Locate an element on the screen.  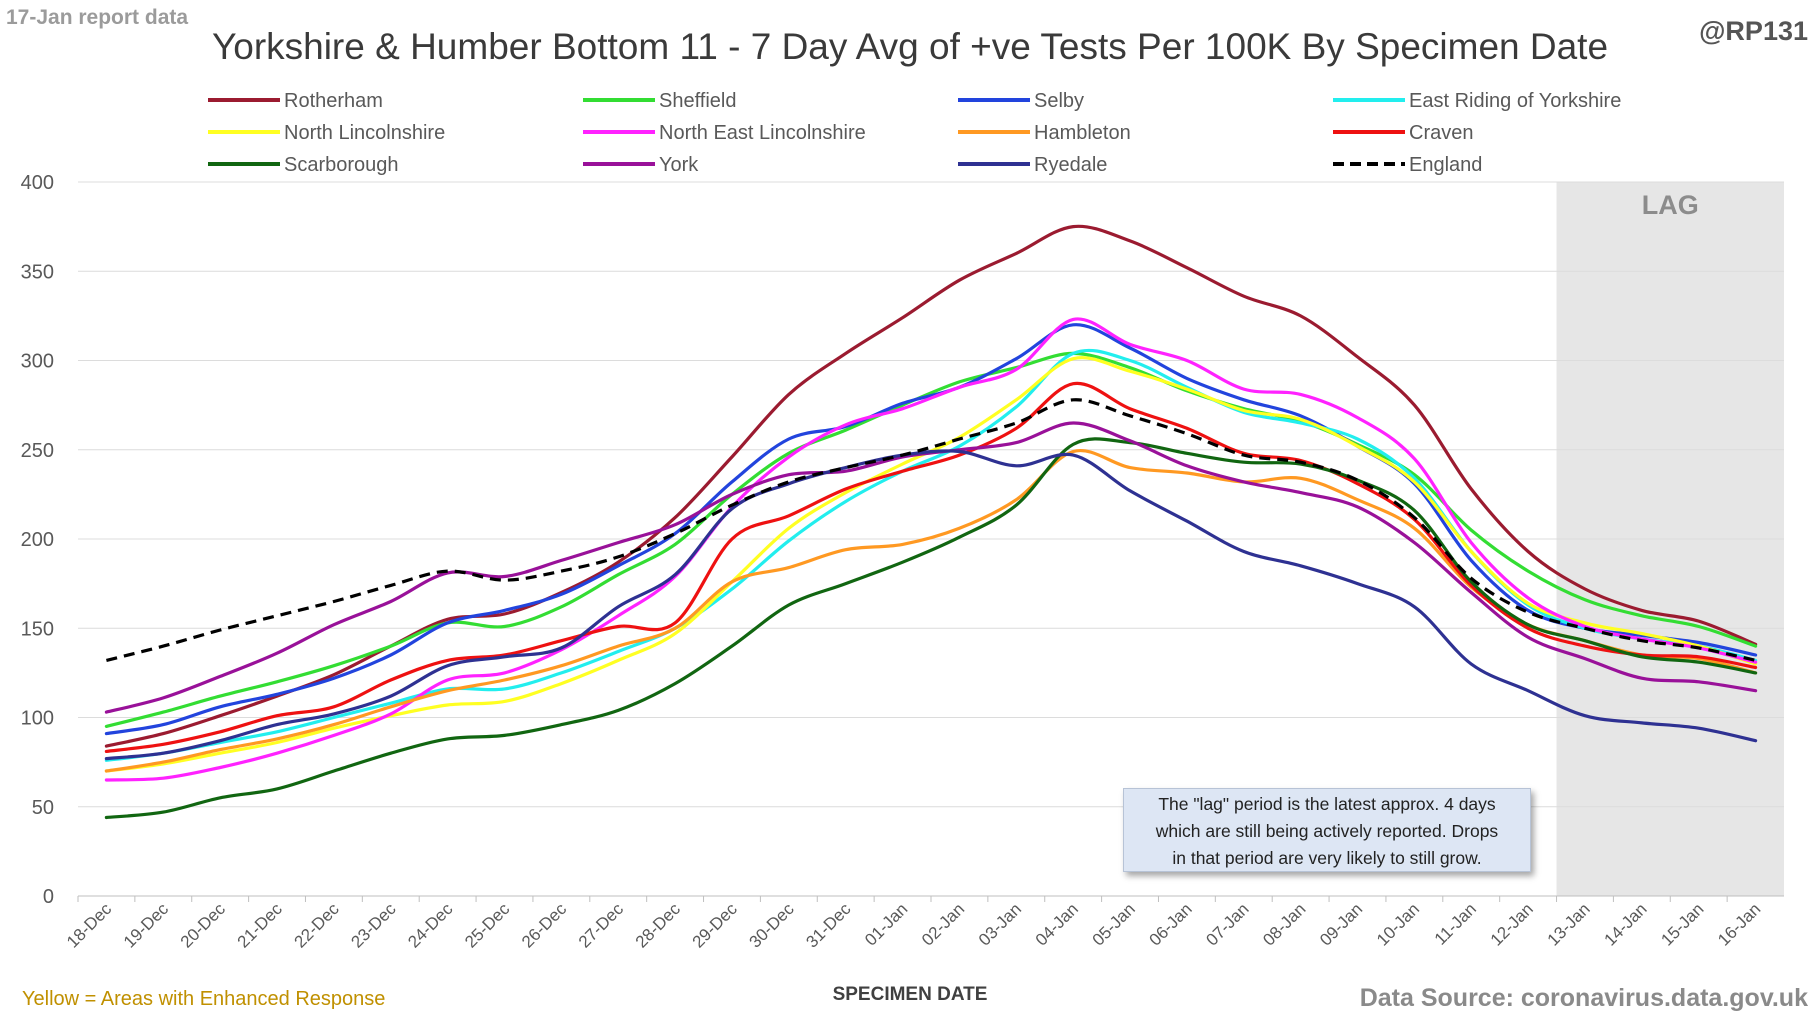
y-tick-label: 400 is located at coordinates (37, 183).